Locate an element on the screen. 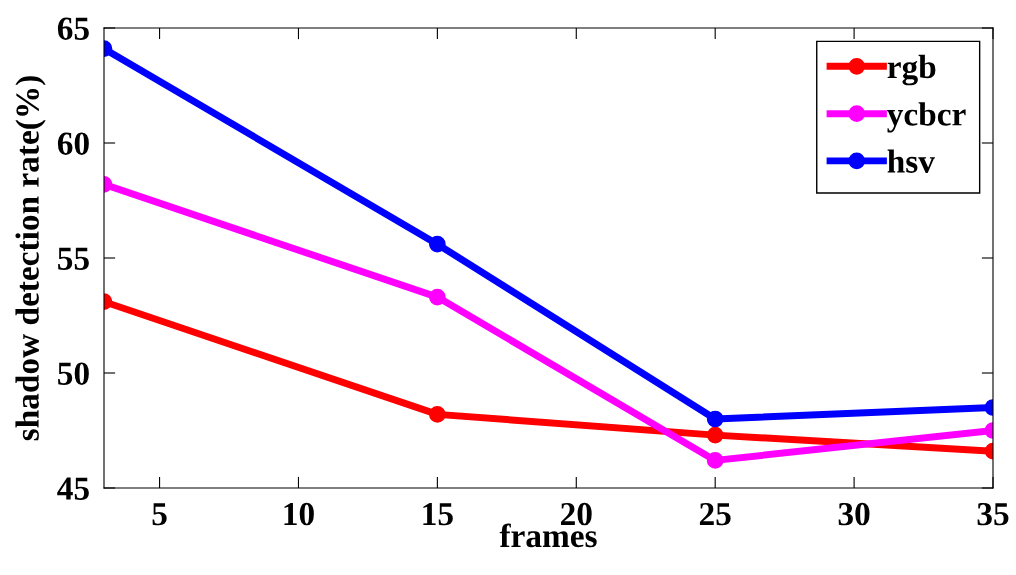 Image resolution: width=1016 pixels, height=575 pixels. x-tick-label: 5 is located at coordinates (159, 514).